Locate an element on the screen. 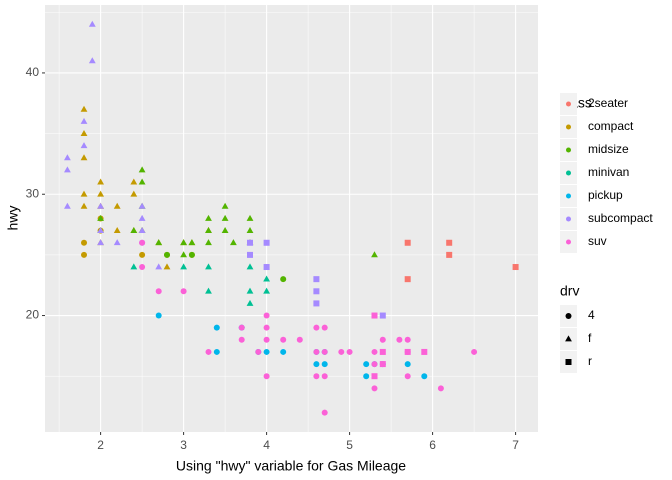  x-axis-label: Using "hwy" variable for Gas Mileage is located at coordinates (291, 466).